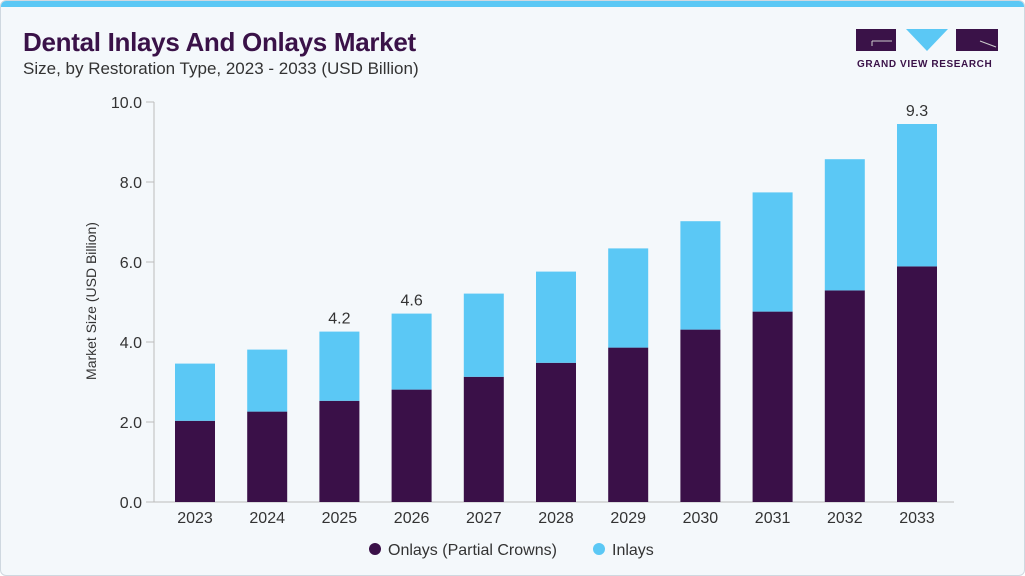  What do you see at coordinates (483, 439) in the screenshot?
I see `bar-onlays-2027` at bounding box center [483, 439].